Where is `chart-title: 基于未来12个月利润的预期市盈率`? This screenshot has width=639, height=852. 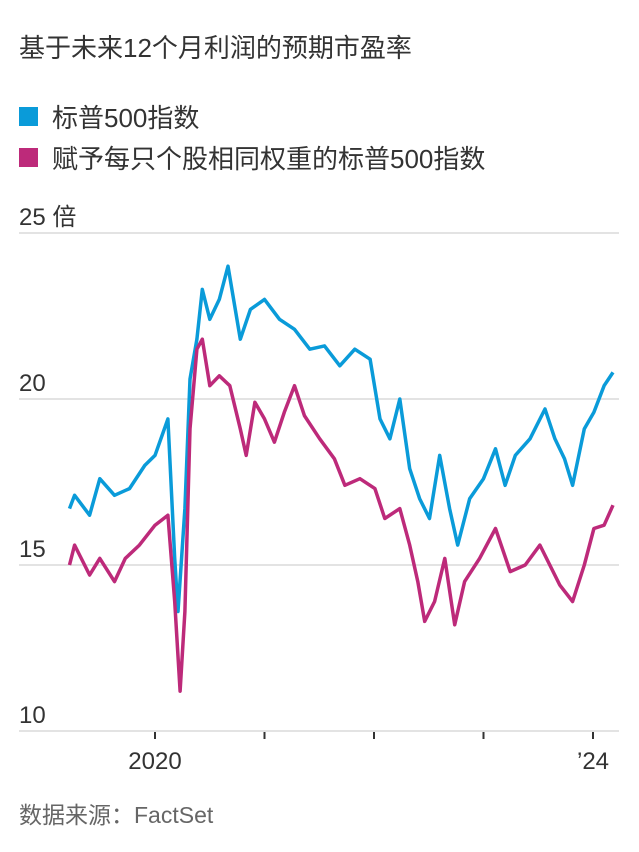 chart-title: 基于未来12个月利润的预期市盈率 is located at coordinates (215, 48).